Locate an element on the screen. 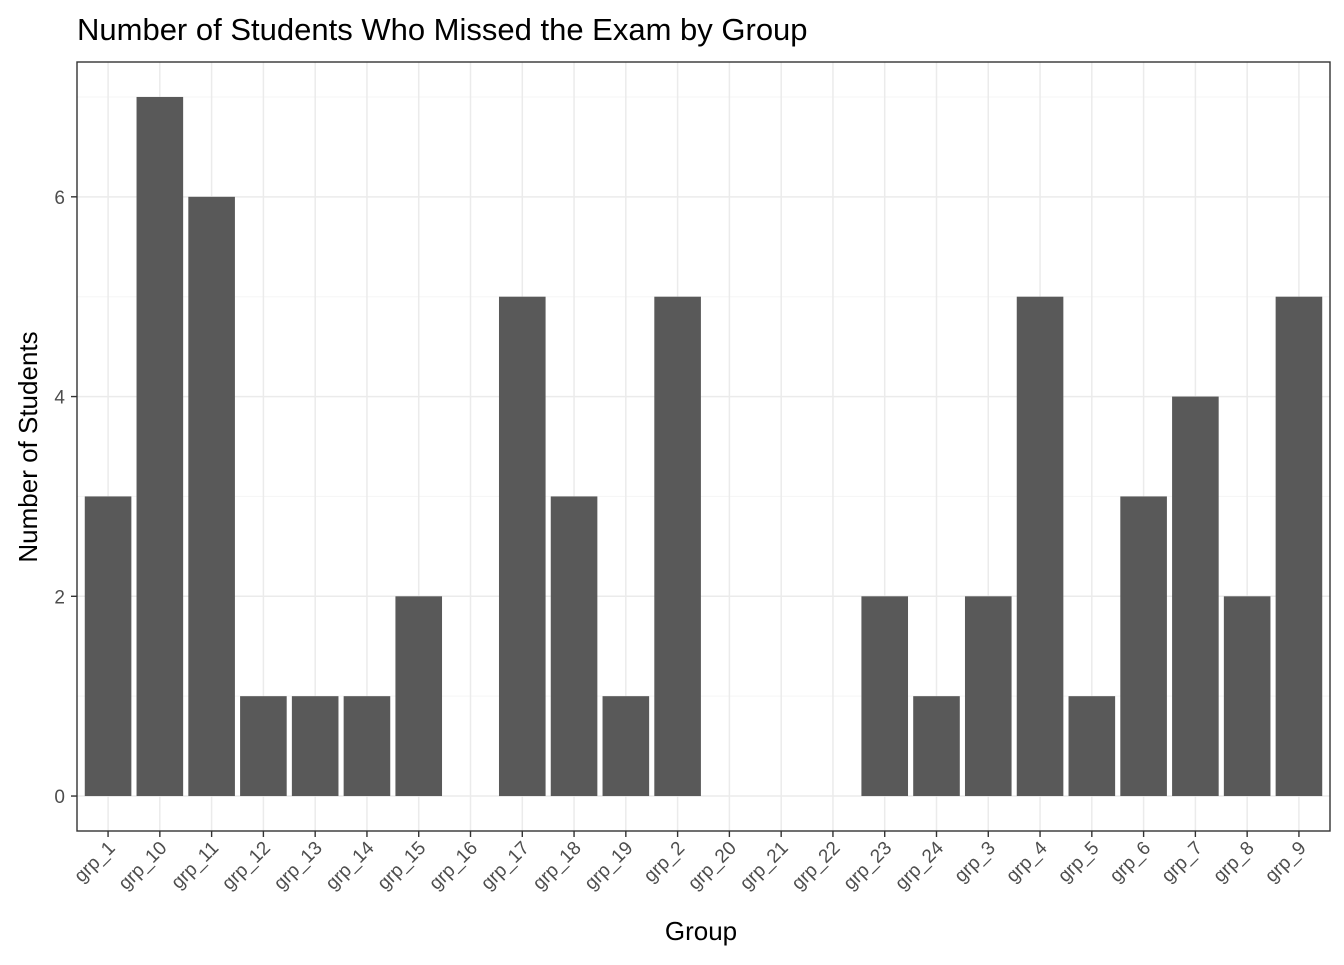 This screenshot has height=965, width=1344. x-tick-label-grp_10: grp_10 is located at coordinates (143, 866).